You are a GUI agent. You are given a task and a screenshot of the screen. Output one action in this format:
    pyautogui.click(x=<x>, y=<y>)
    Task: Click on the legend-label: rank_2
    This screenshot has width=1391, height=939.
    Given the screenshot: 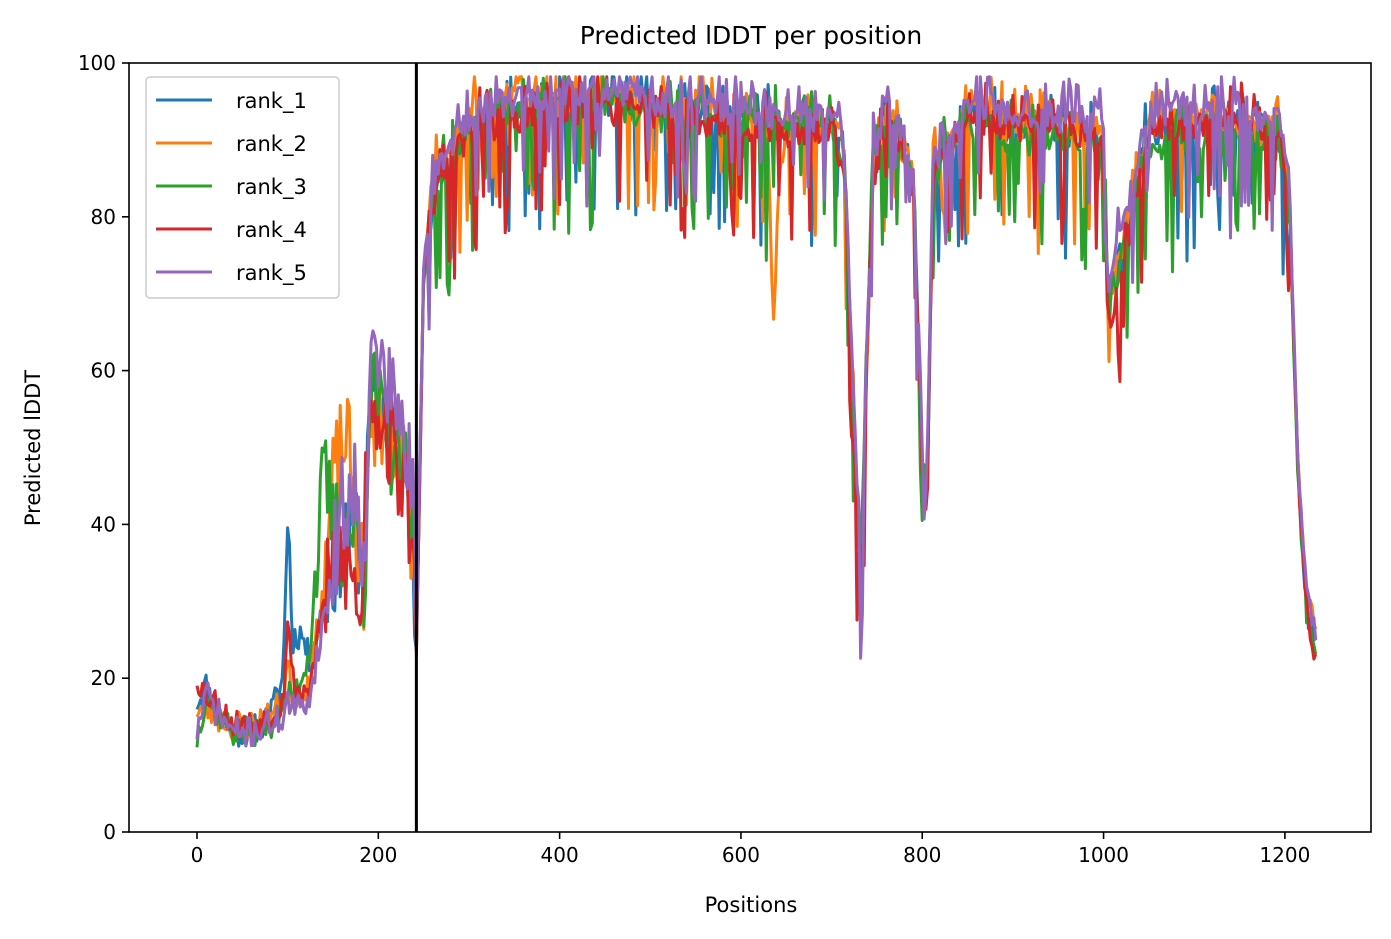 What is the action you would take?
    pyautogui.click(x=271, y=144)
    